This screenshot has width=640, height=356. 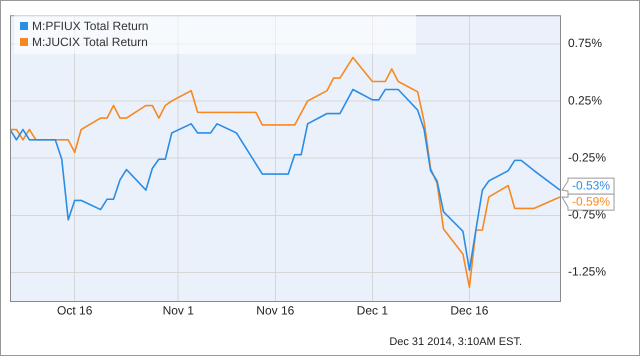 I want to click on legend-label: M:PFIUX Total Return, so click(x=90, y=26).